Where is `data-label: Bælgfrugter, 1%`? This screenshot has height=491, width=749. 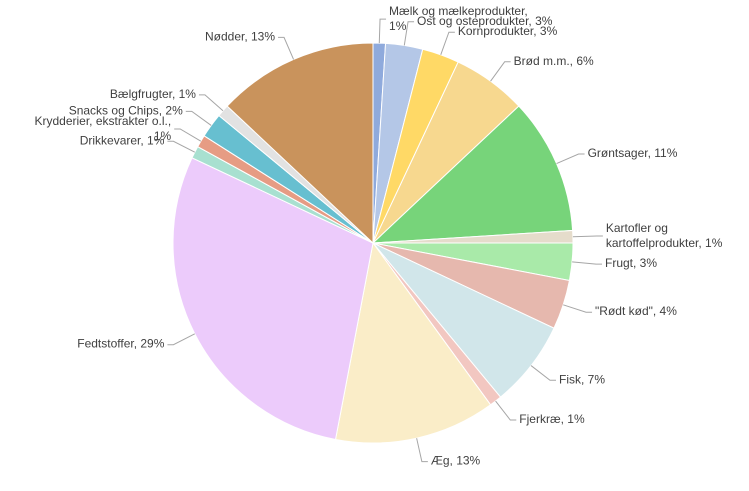
data-label: Bælgfrugter, 1% is located at coordinates (153, 94).